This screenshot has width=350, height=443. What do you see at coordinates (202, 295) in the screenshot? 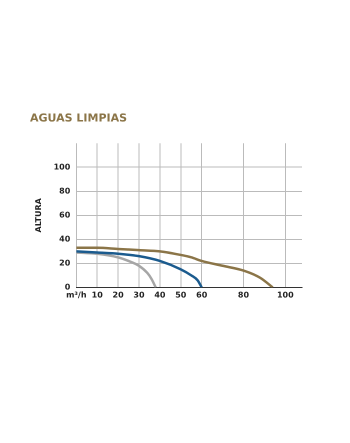
I see `x-tick-label: 60` at bounding box center [202, 295].